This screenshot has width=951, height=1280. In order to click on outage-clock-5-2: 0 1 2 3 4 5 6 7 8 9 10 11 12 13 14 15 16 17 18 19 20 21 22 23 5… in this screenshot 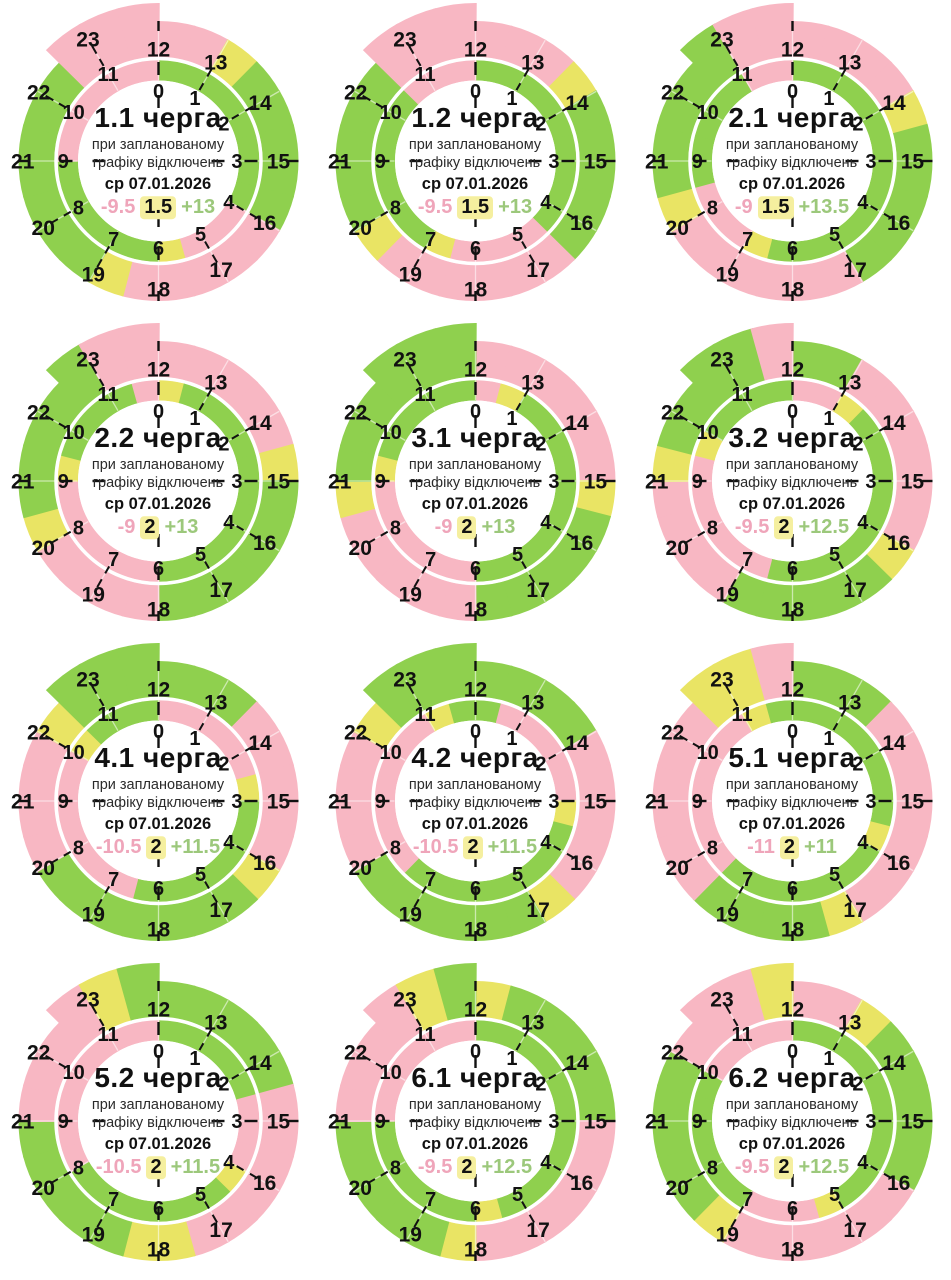, I will do `click(158, 1120)`.